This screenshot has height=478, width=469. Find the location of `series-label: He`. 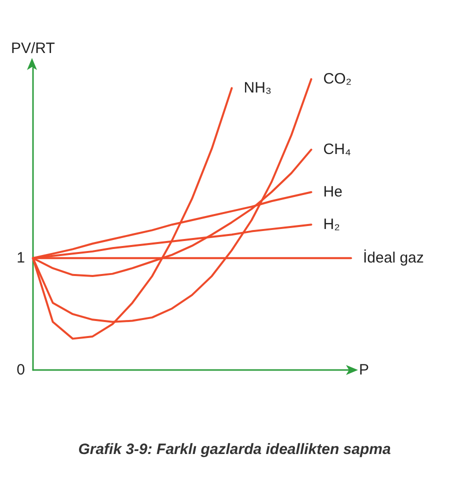

series-label: He is located at coordinates (332, 192).